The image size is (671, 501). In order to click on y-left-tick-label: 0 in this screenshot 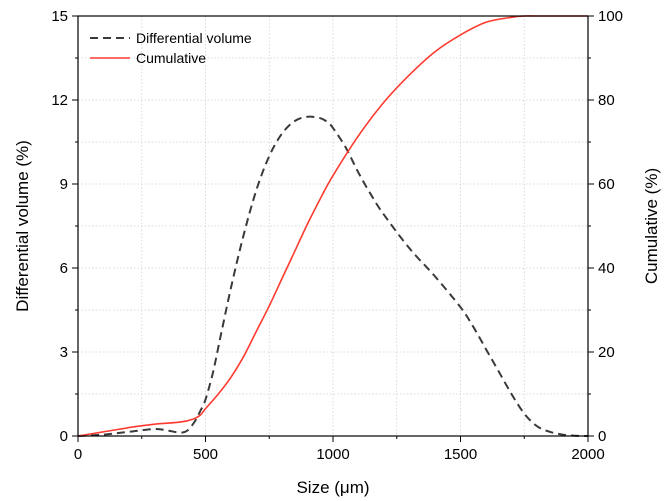, I will do `click(64, 436)`.